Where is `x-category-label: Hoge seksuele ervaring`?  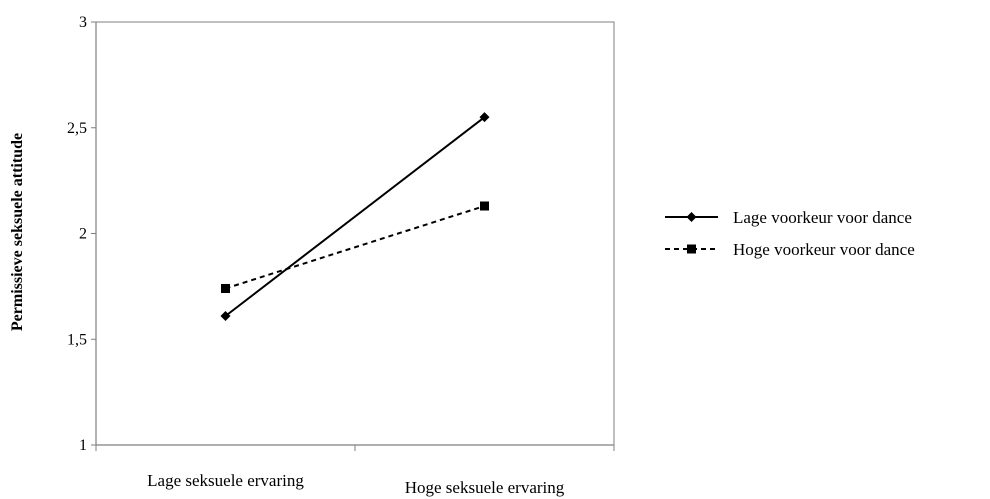
x-category-label: Hoge seksuele ervaring is located at coordinates (485, 487).